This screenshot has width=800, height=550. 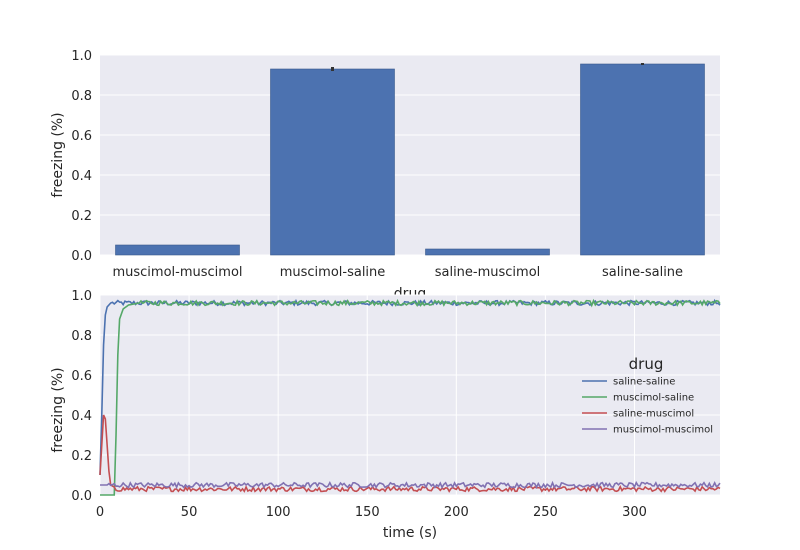 What do you see at coordinates (177, 250) in the screenshot?
I see `bar-muscimol-muscimol` at bounding box center [177, 250].